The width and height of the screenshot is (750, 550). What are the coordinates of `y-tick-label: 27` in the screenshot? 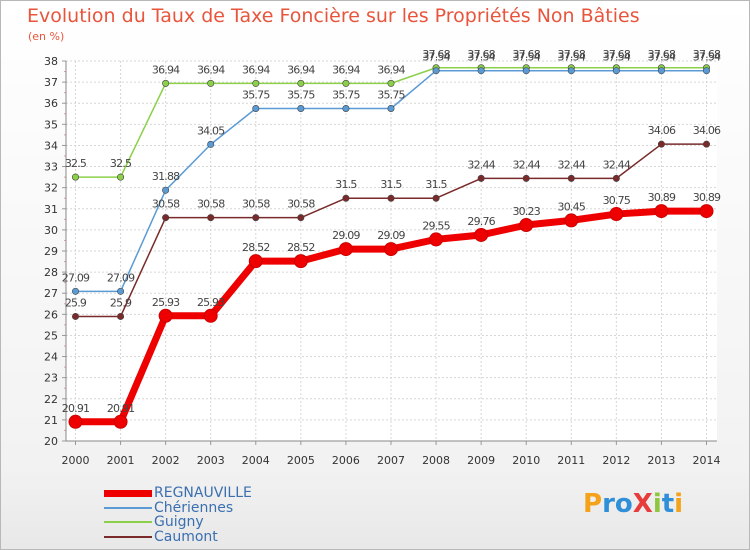 It's located at (51, 293).